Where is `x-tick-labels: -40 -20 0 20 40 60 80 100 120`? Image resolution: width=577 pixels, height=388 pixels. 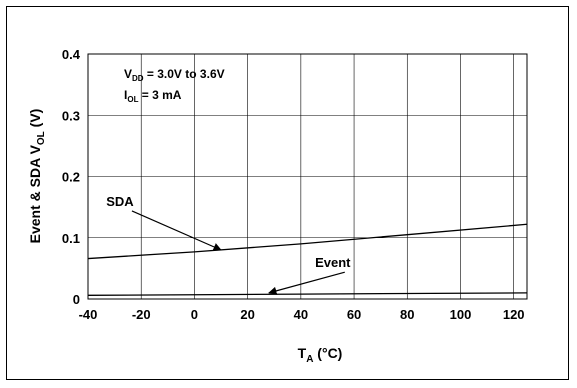 x-tick-labels: -40 -20 0 20 40 60 80 100 120 is located at coordinates (302, 314).